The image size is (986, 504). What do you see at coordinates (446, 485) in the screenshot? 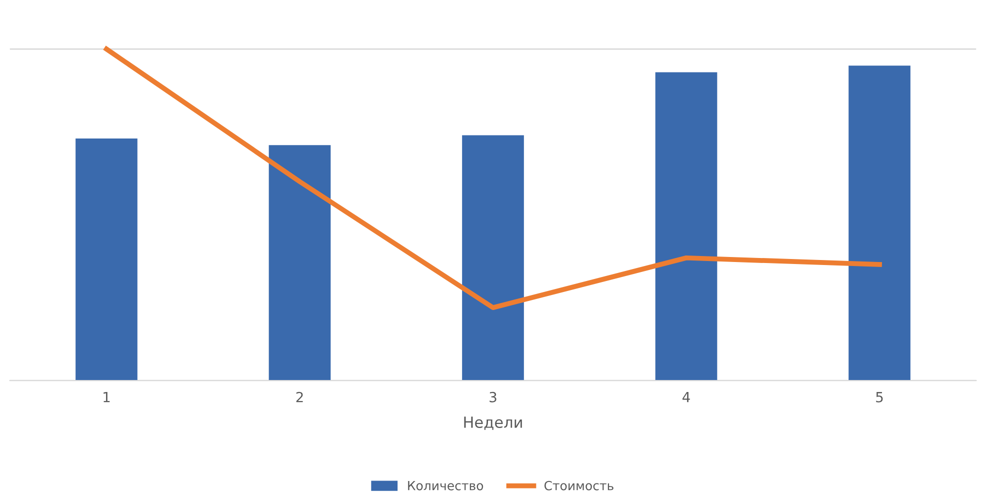
I see `legend-label: Количество` at bounding box center [446, 485].